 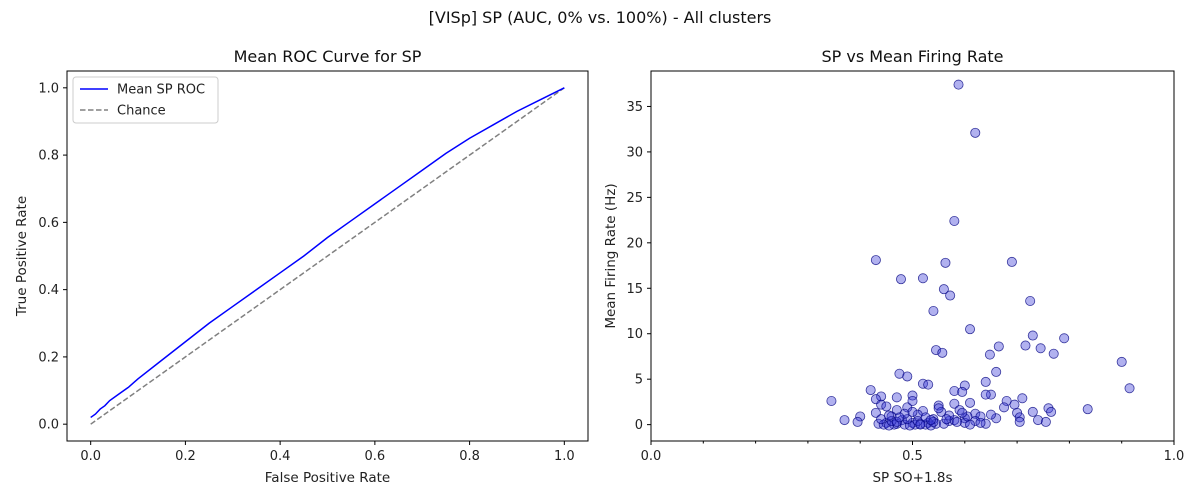 What do you see at coordinates (48, 156) in the screenshot?
I see `roc-y-tick-label: 0.8` at bounding box center [48, 156].